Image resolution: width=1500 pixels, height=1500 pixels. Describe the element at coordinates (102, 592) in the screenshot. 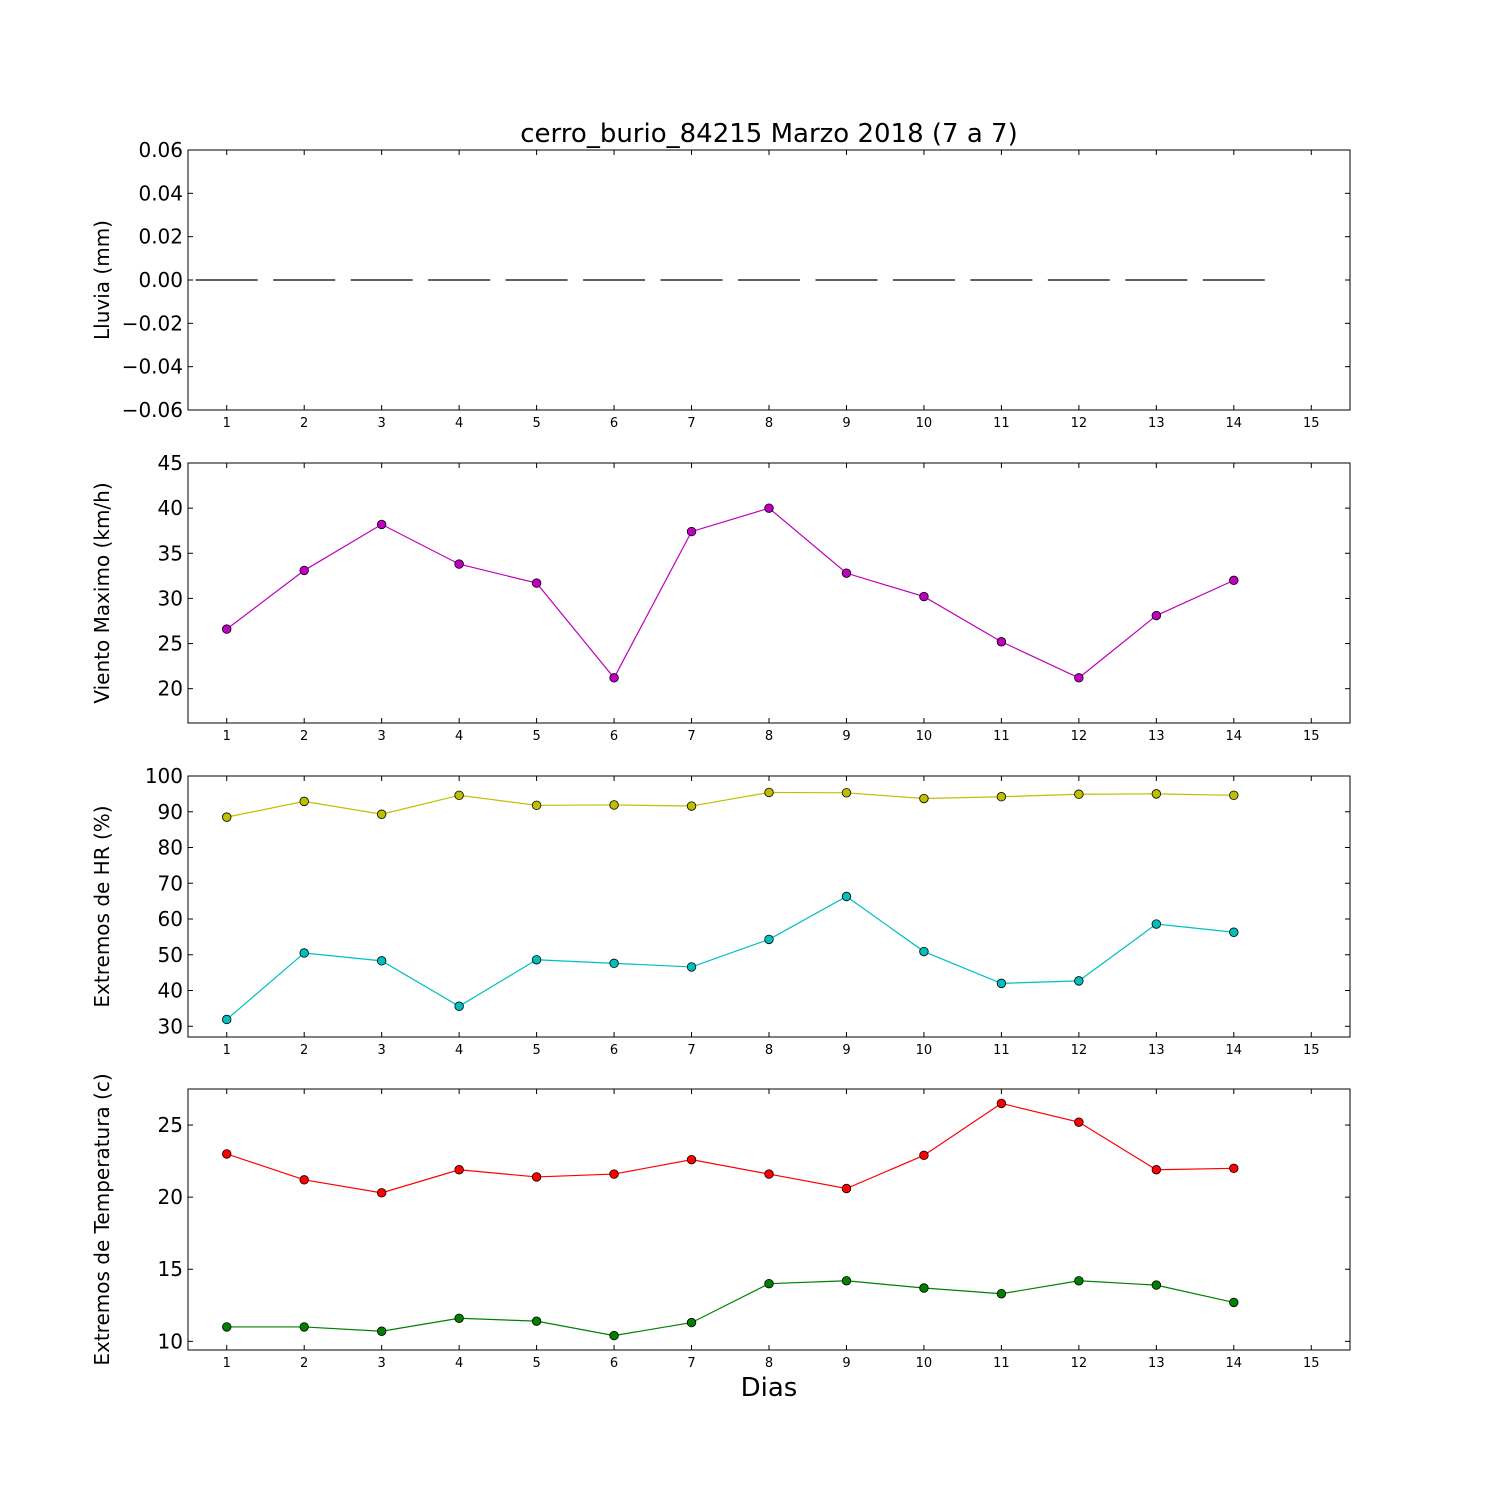

I see `y-axis-label: Viento Maximo (km/h)` at that location.